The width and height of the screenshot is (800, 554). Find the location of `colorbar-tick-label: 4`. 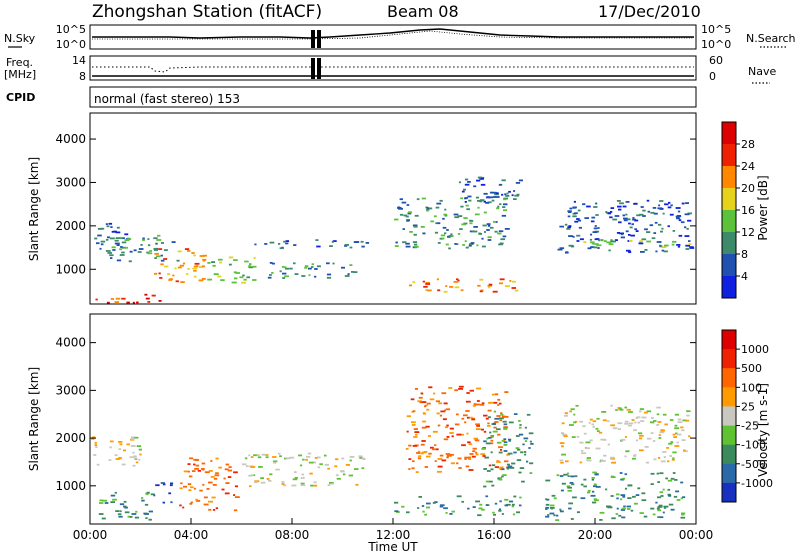

colorbar-tick-label: 4 is located at coordinates (744, 276).